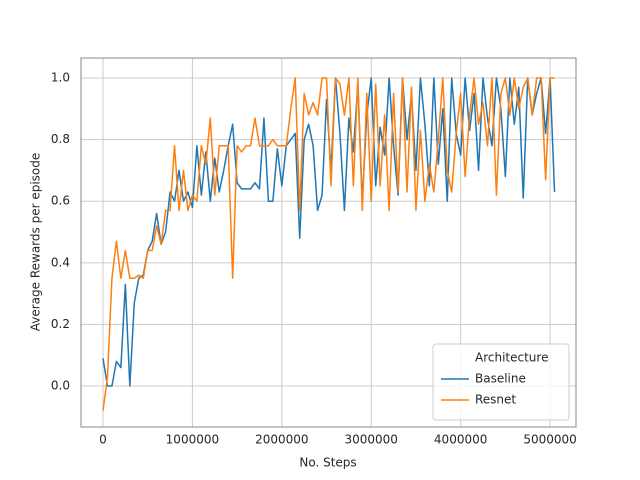 This screenshot has width=640, height=480. Describe the element at coordinates (495, 400) in the screenshot. I see `legend-label: Resnet` at that location.